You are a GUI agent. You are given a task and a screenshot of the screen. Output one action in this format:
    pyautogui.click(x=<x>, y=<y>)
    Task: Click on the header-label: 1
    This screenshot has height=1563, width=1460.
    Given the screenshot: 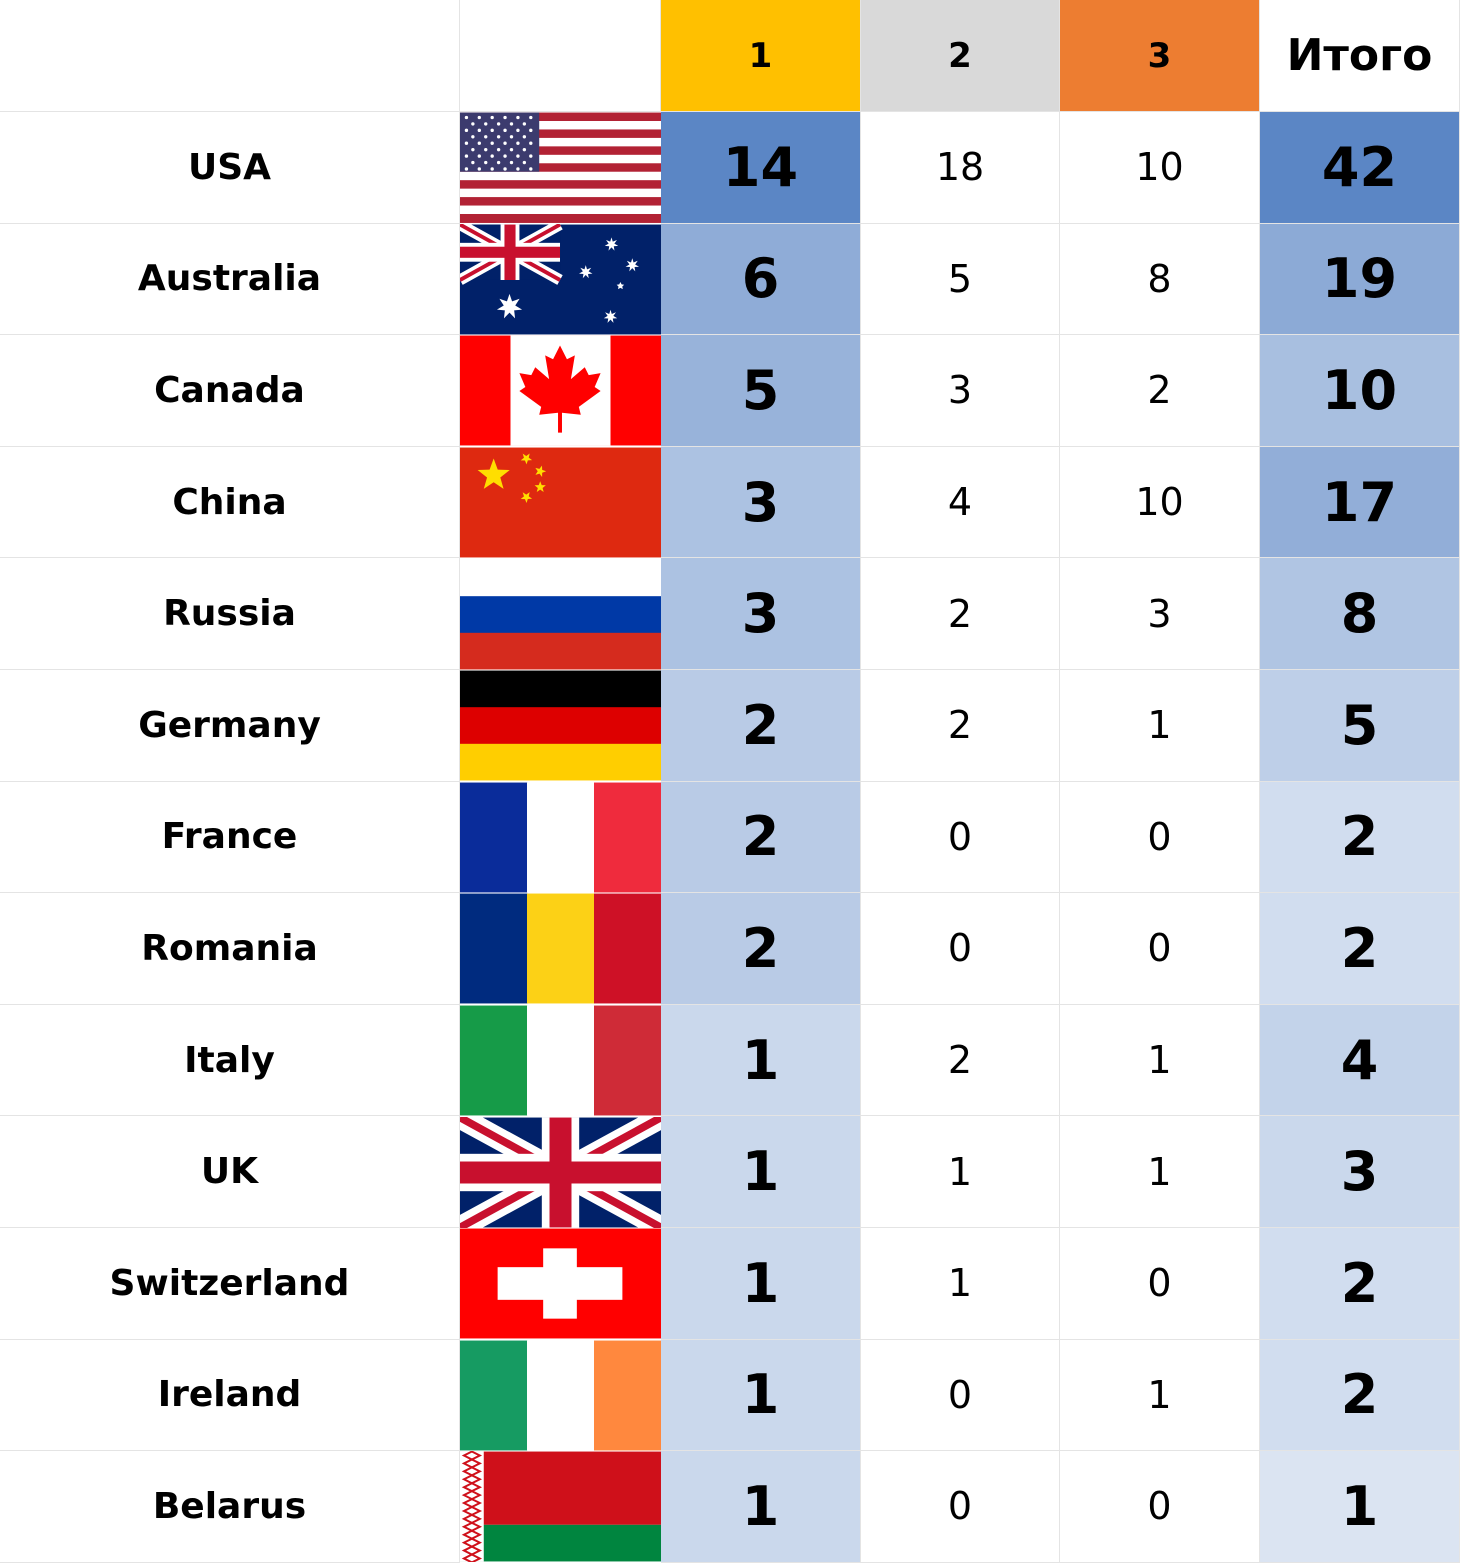 What is the action you would take?
    pyautogui.click(x=760, y=55)
    